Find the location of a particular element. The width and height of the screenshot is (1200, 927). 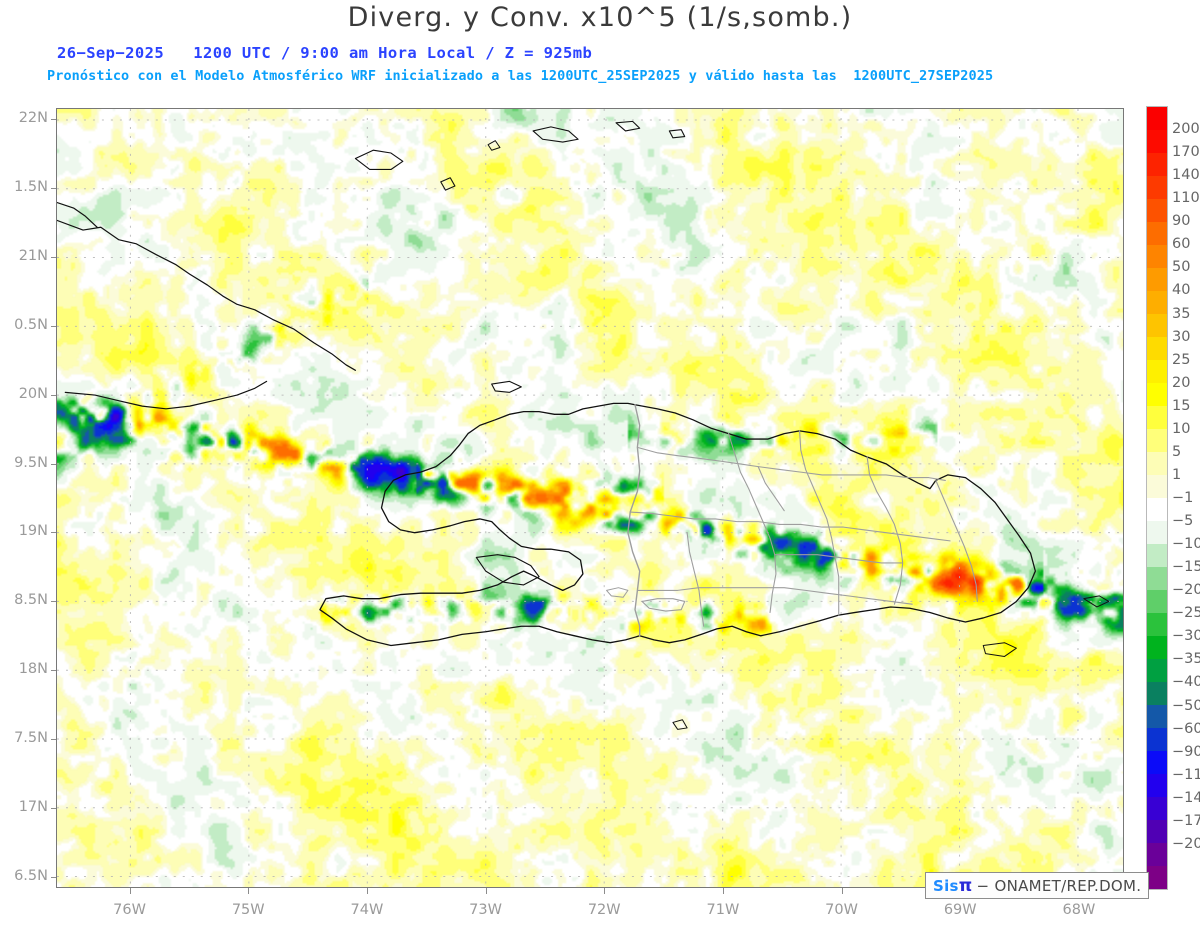

colorbar-tick-label: 35 is located at coordinates (1181, 313).